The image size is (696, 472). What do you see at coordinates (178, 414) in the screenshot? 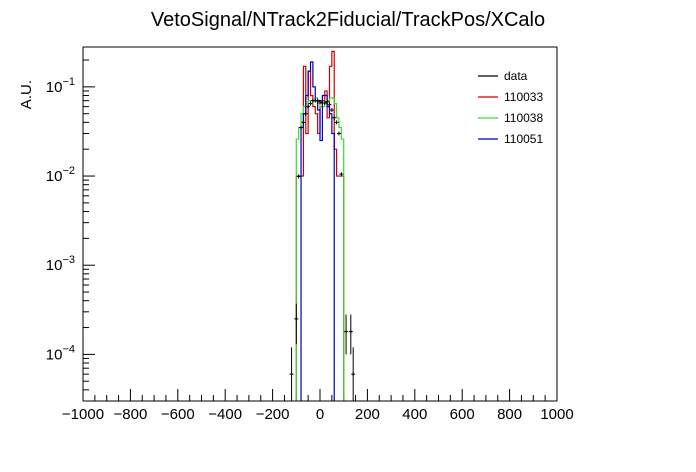
I see `x-tick-label: −600` at bounding box center [178, 414].